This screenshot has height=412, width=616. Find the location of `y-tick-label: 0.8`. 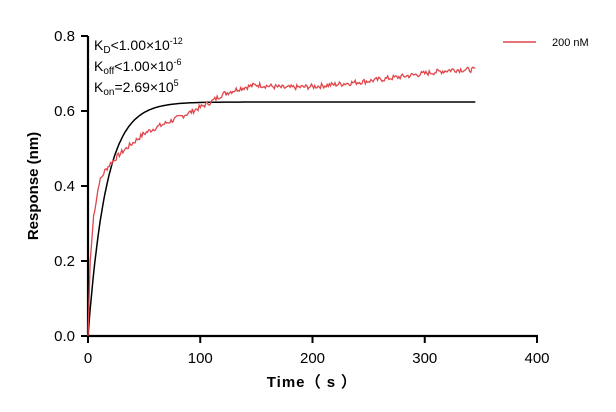

y-tick-label: 0.8 is located at coordinates (64, 36).